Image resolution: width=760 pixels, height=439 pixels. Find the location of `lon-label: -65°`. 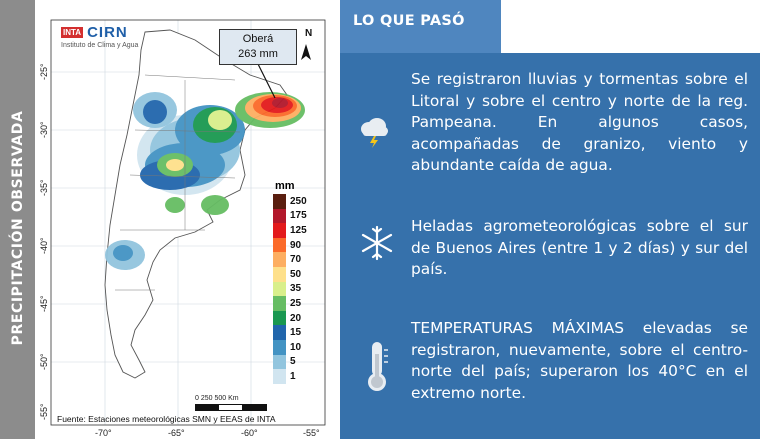

lon-label: -65° is located at coordinates (176, 433).